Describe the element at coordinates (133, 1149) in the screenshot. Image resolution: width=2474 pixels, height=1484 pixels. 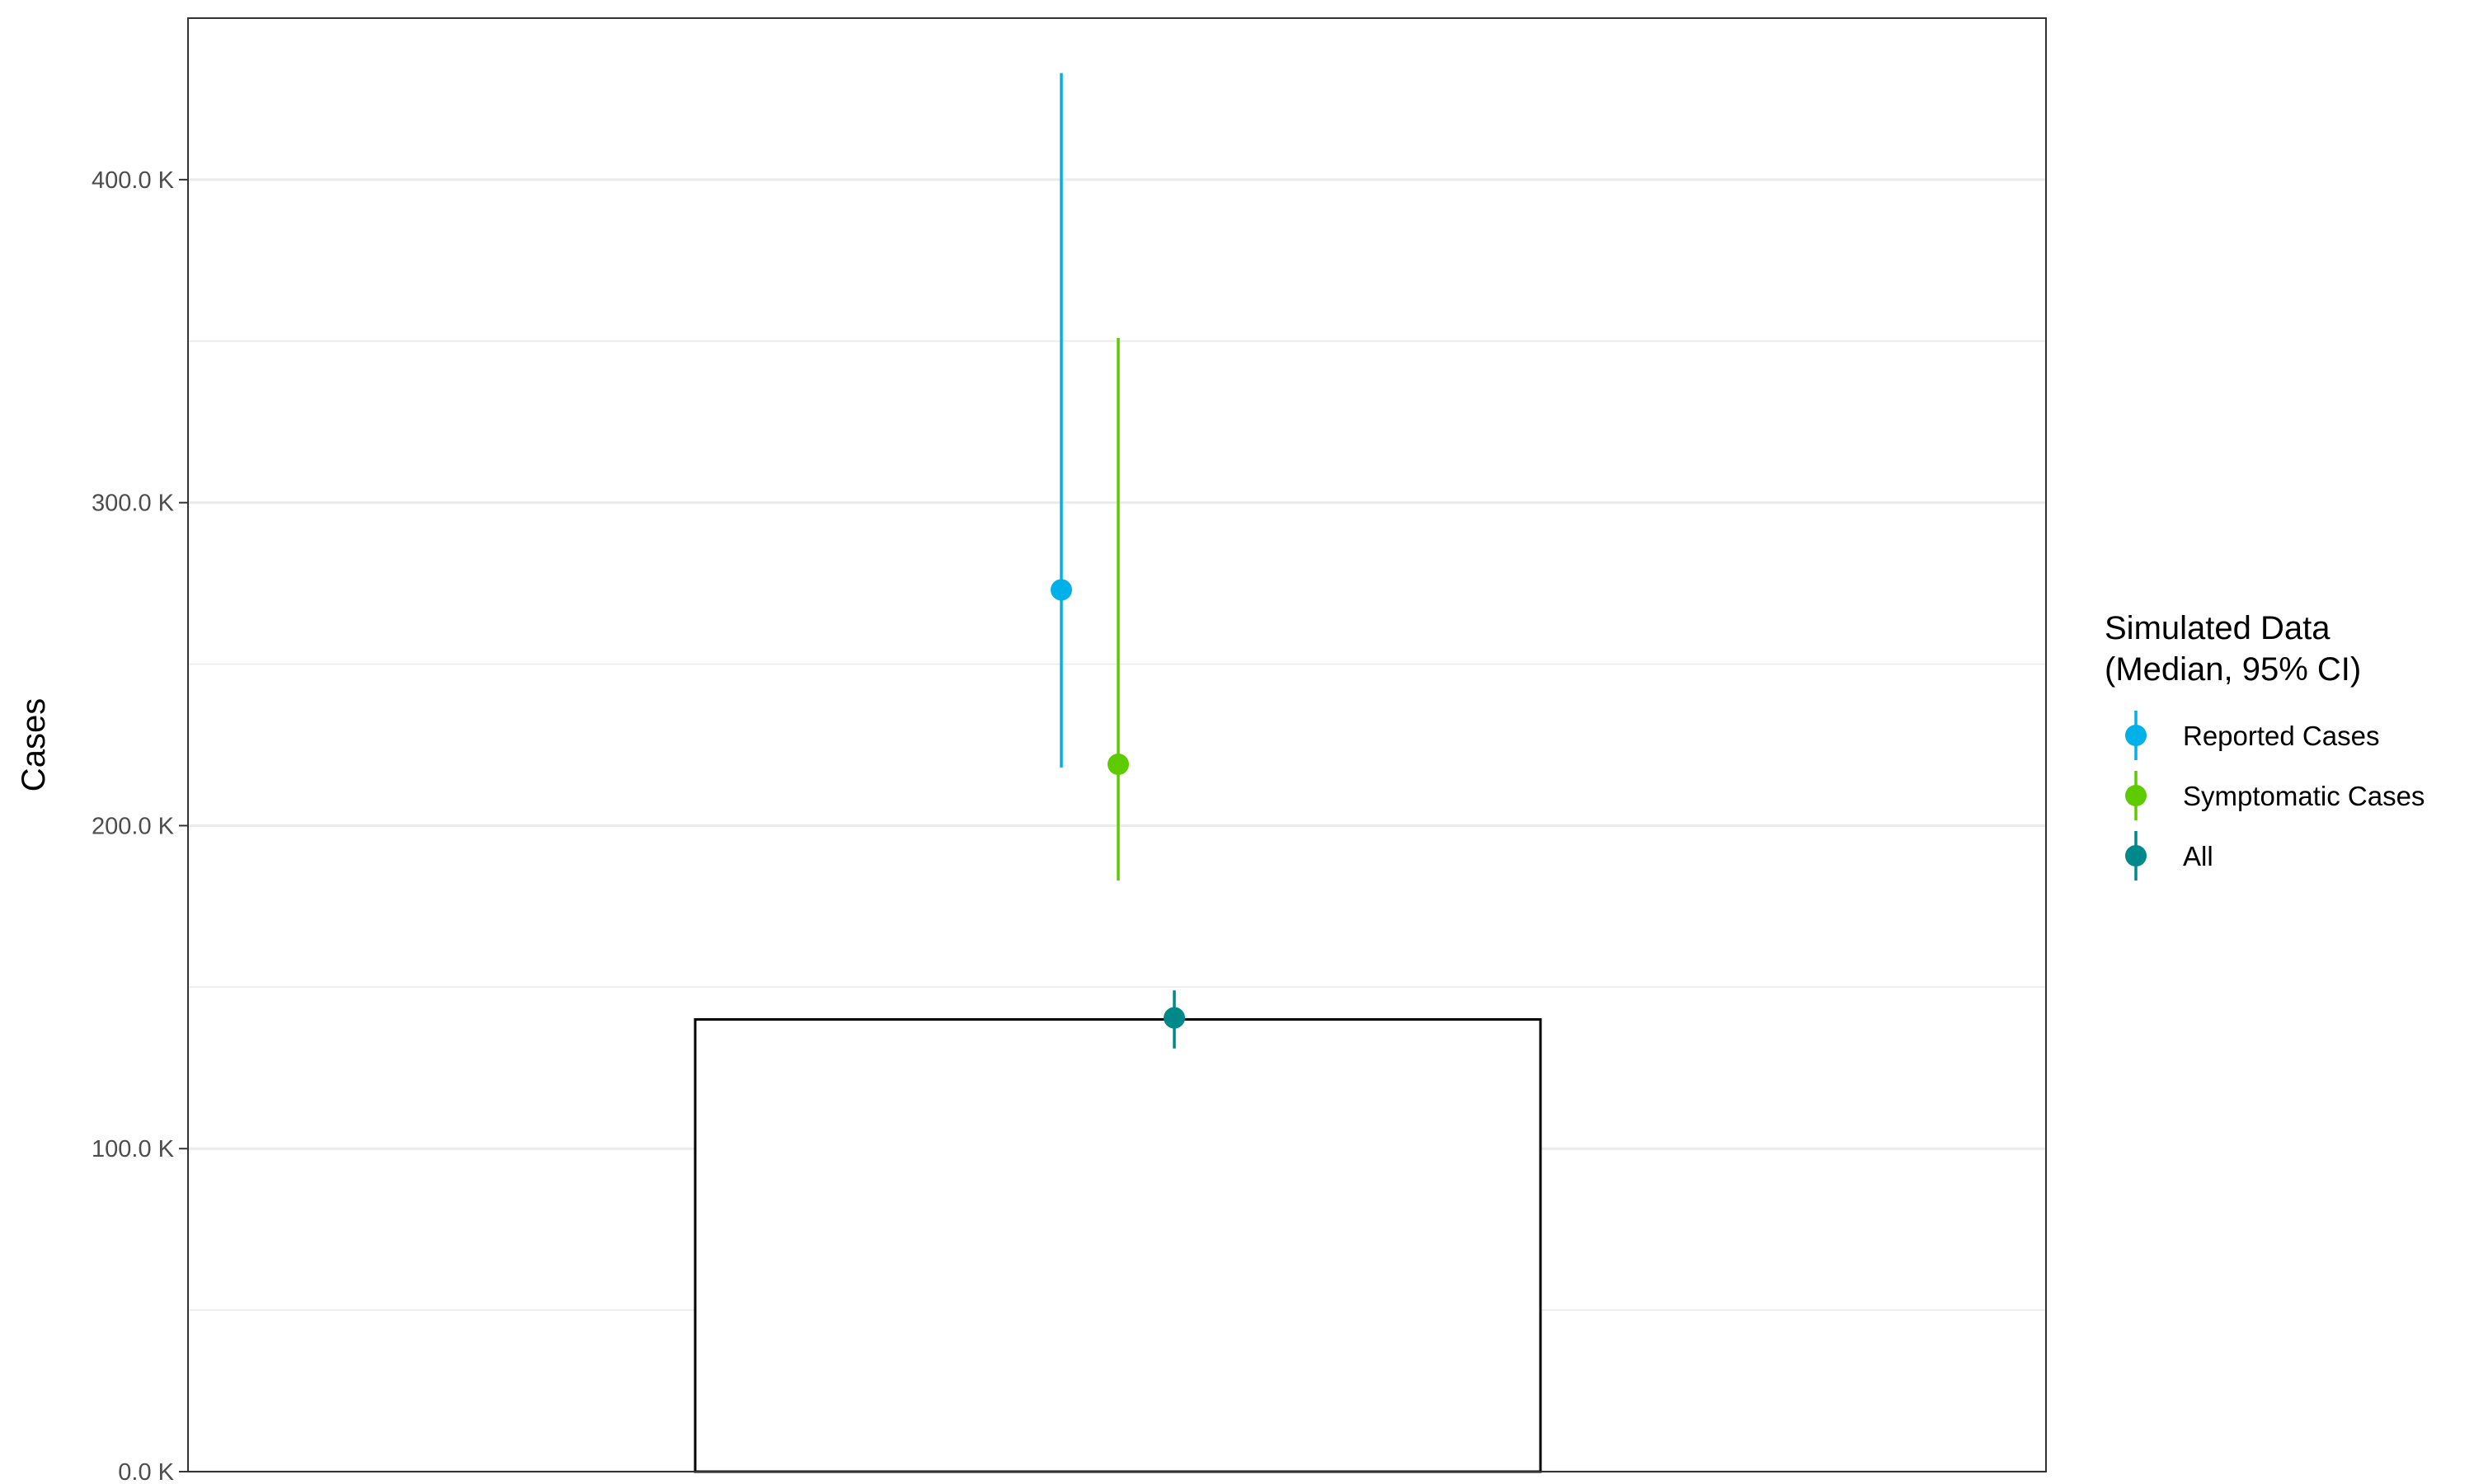
I see `y-tick-label: 100.0 K` at that location.